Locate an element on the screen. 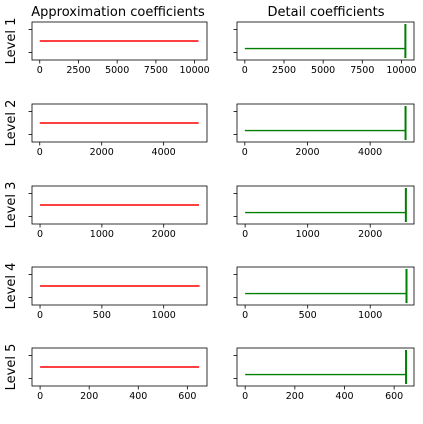 This screenshot has height=424, width=423. level-2-detail-xtick-label-0: 0 is located at coordinates (245, 152).